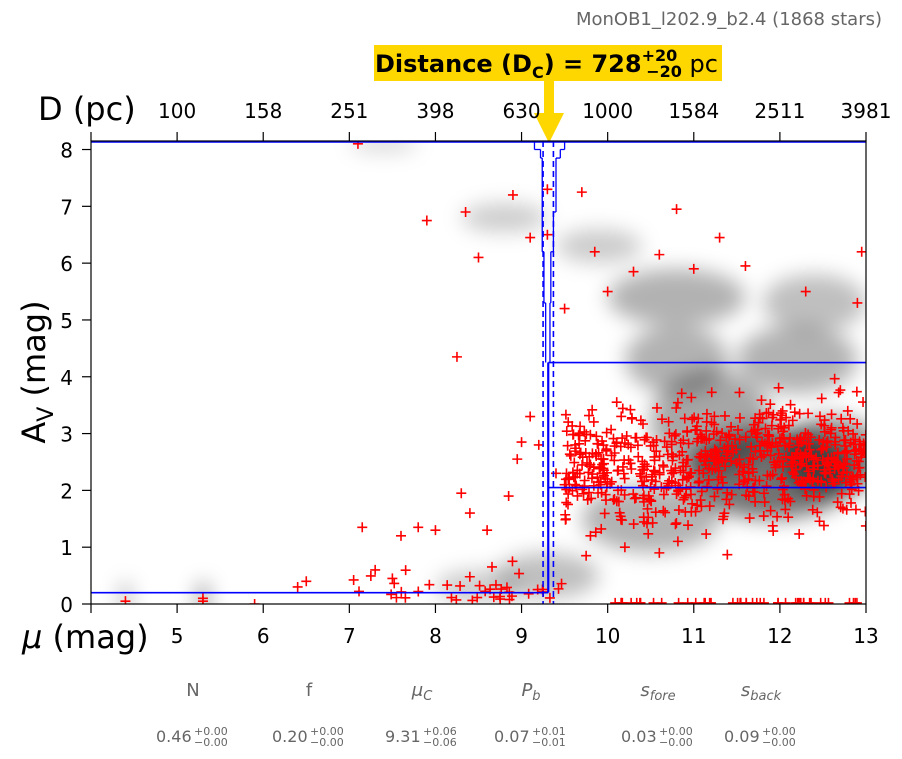 The height and width of the screenshot is (759, 902). What do you see at coordinates (538, 72) in the screenshot?
I see `distance-label-sub: C` at bounding box center [538, 72].